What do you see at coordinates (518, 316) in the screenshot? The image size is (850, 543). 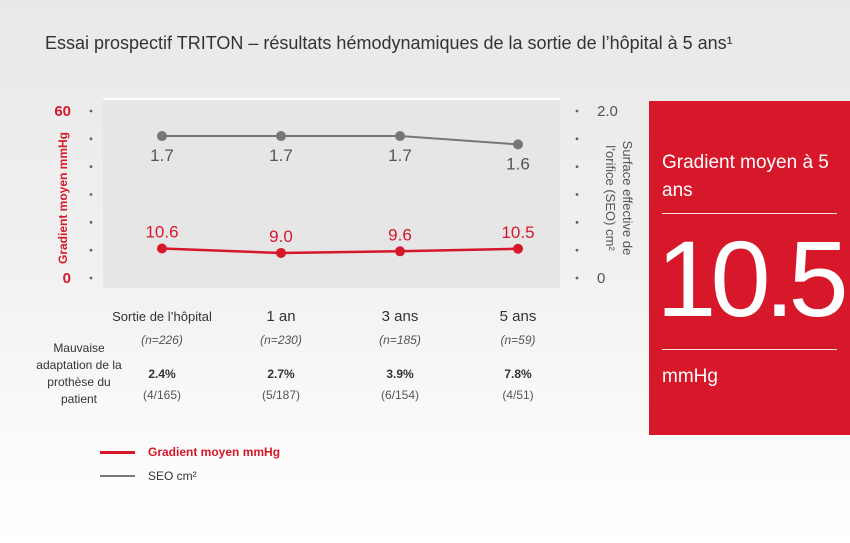 I see `x-axis-category-label: 5 ans` at bounding box center [518, 316].